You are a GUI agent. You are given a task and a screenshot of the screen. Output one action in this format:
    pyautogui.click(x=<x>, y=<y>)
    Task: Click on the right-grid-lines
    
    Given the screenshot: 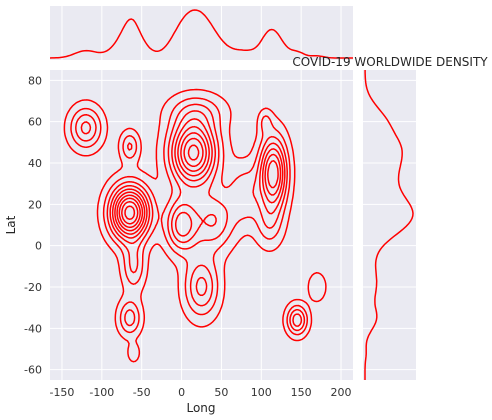 What is the action you would take?
    pyautogui.click(x=389, y=225)
    